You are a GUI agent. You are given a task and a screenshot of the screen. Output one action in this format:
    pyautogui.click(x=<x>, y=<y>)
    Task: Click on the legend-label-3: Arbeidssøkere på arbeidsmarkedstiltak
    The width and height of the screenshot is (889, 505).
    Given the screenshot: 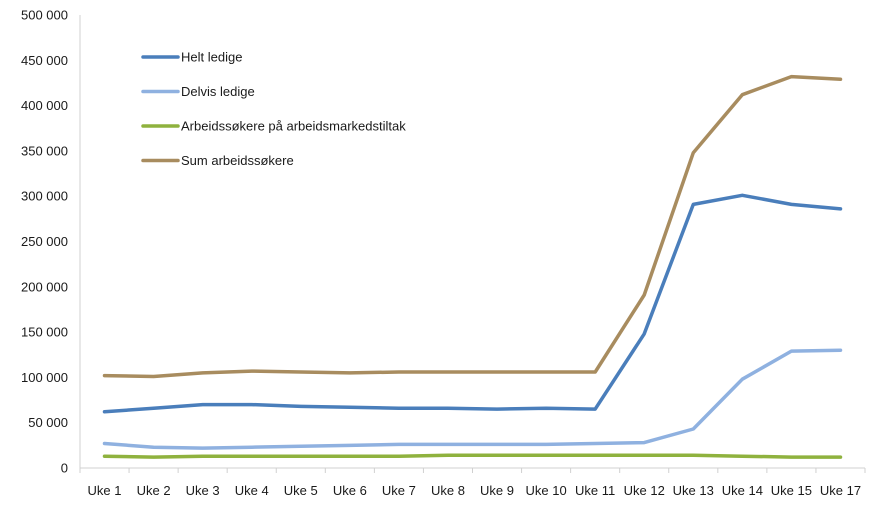 What is the action you would take?
    pyautogui.click(x=293, y=126)
    